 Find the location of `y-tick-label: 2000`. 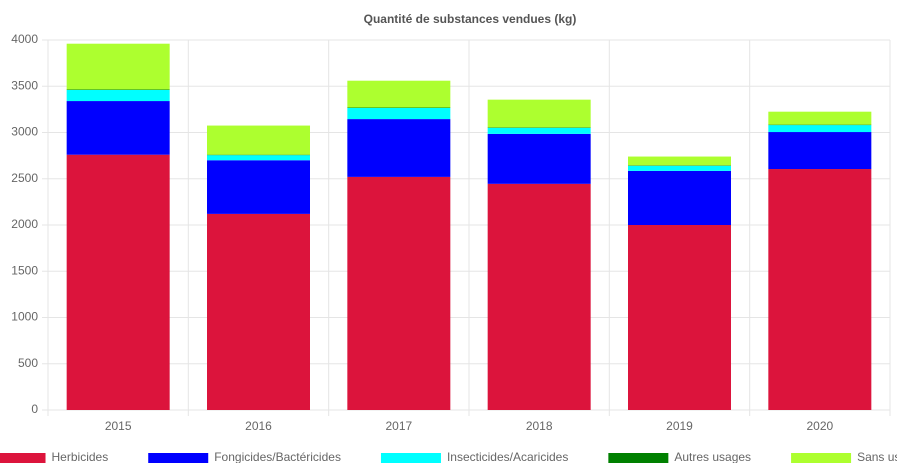

y-tick-label: 2000 is located at coordinates (24, 224).